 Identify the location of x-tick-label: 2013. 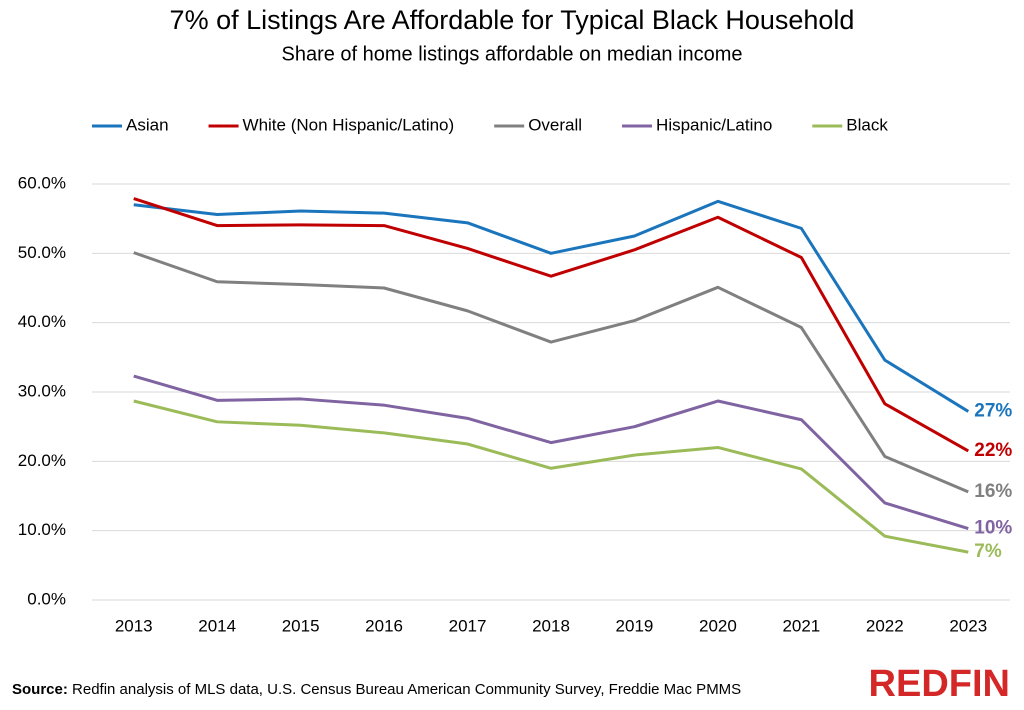
(134, 625).